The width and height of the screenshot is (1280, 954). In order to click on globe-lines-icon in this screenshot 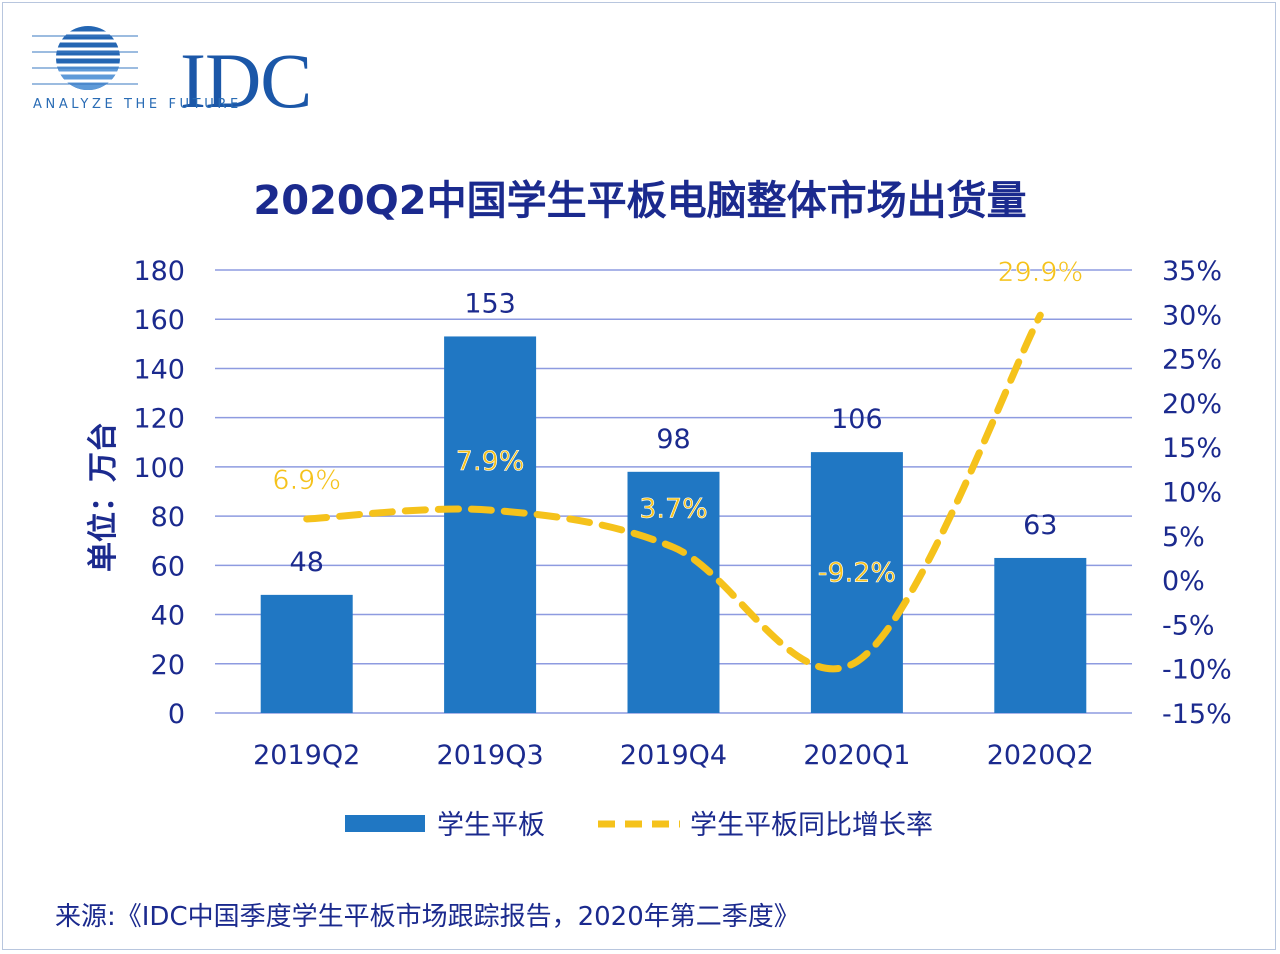, I will do `click(85, 58)`.